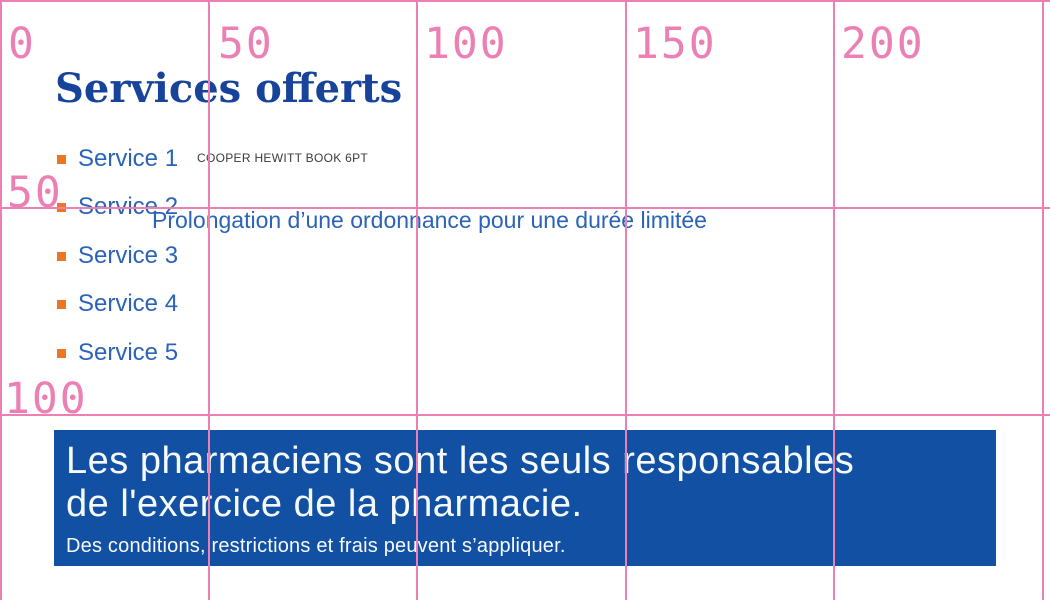 Image resolution: width=1050 pixels, height=600 pixels. What do you see at coordinates (128, 206) in the screenshot?
I see `service-label: Service 2` at bounding box center [128, 206].